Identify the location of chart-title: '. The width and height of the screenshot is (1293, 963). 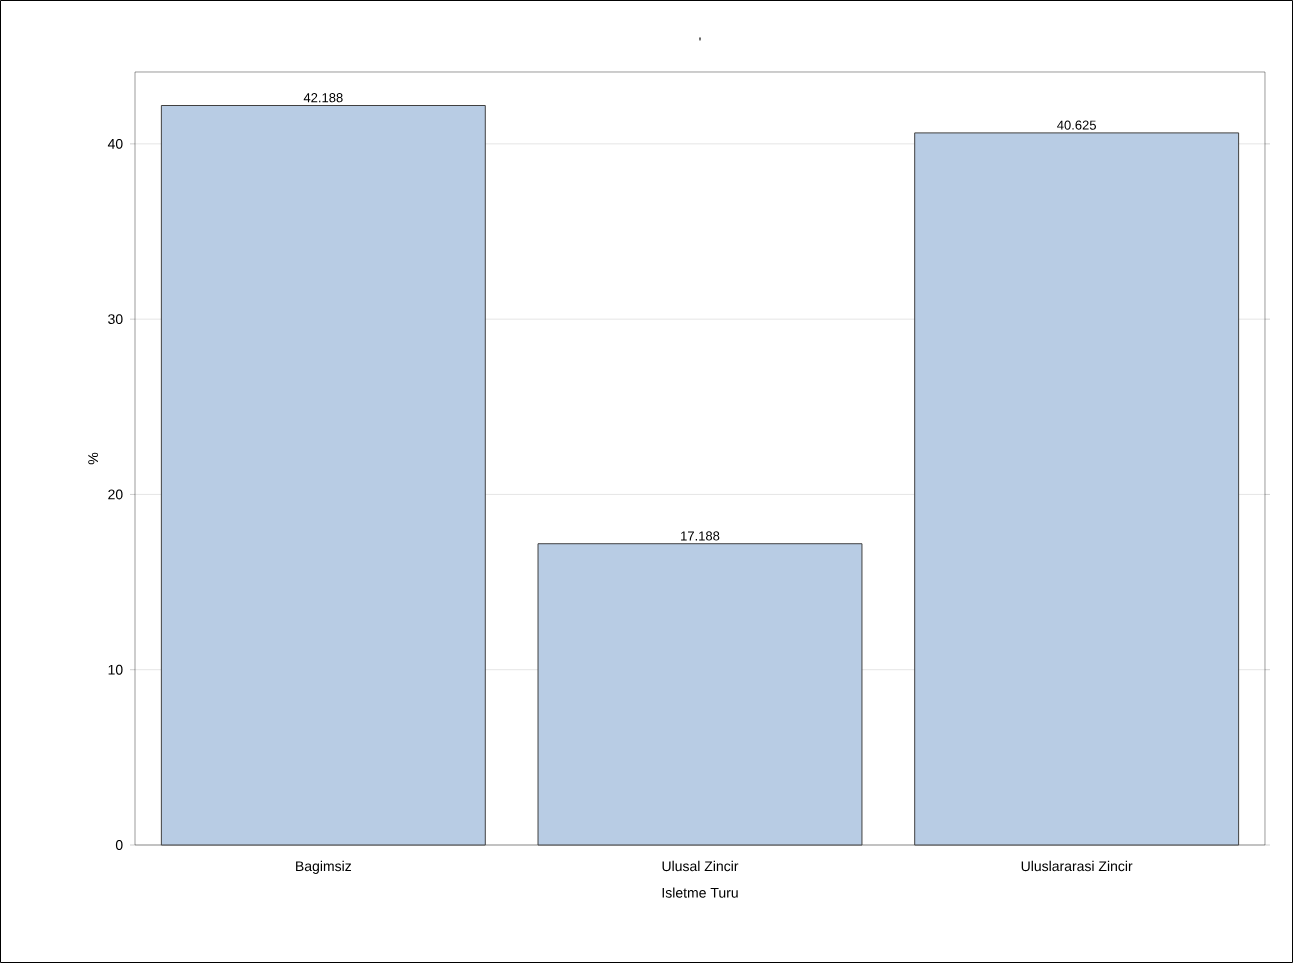
(700, 39).